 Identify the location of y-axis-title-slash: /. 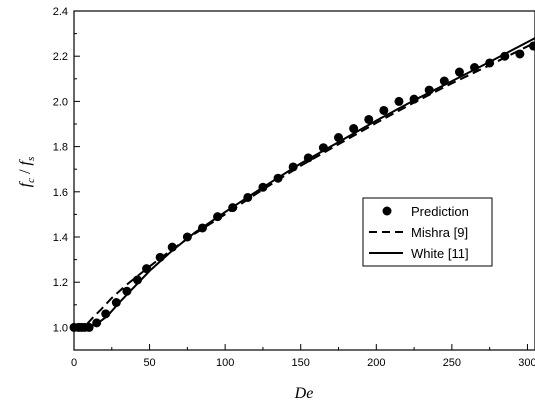
(25, 171).